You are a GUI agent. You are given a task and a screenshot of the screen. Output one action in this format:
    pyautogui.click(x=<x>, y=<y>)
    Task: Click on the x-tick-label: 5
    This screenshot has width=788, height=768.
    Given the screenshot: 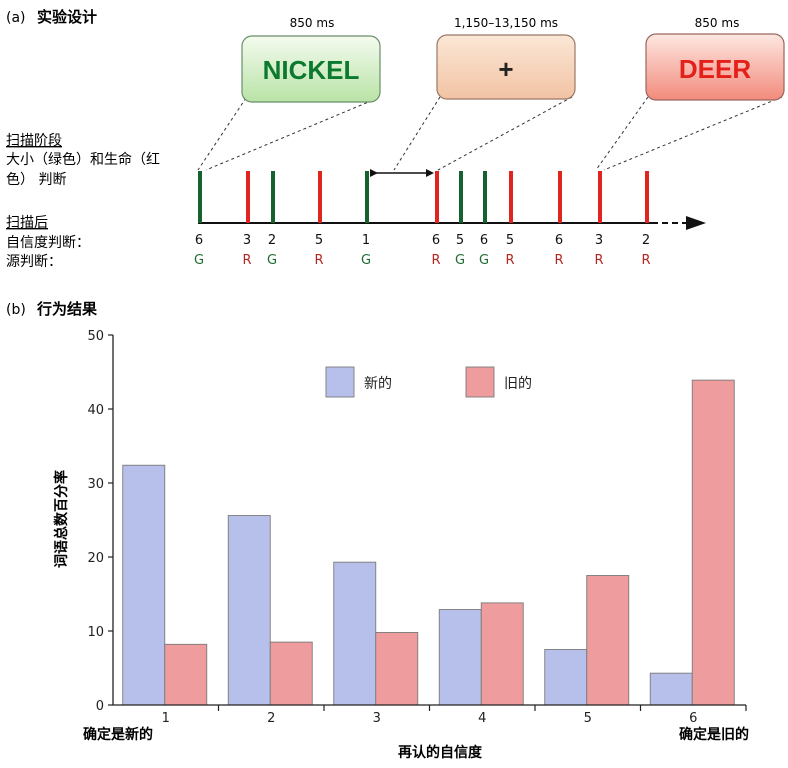 What is the action you would take?
    pyautogui.click(x=588, y=718)
    